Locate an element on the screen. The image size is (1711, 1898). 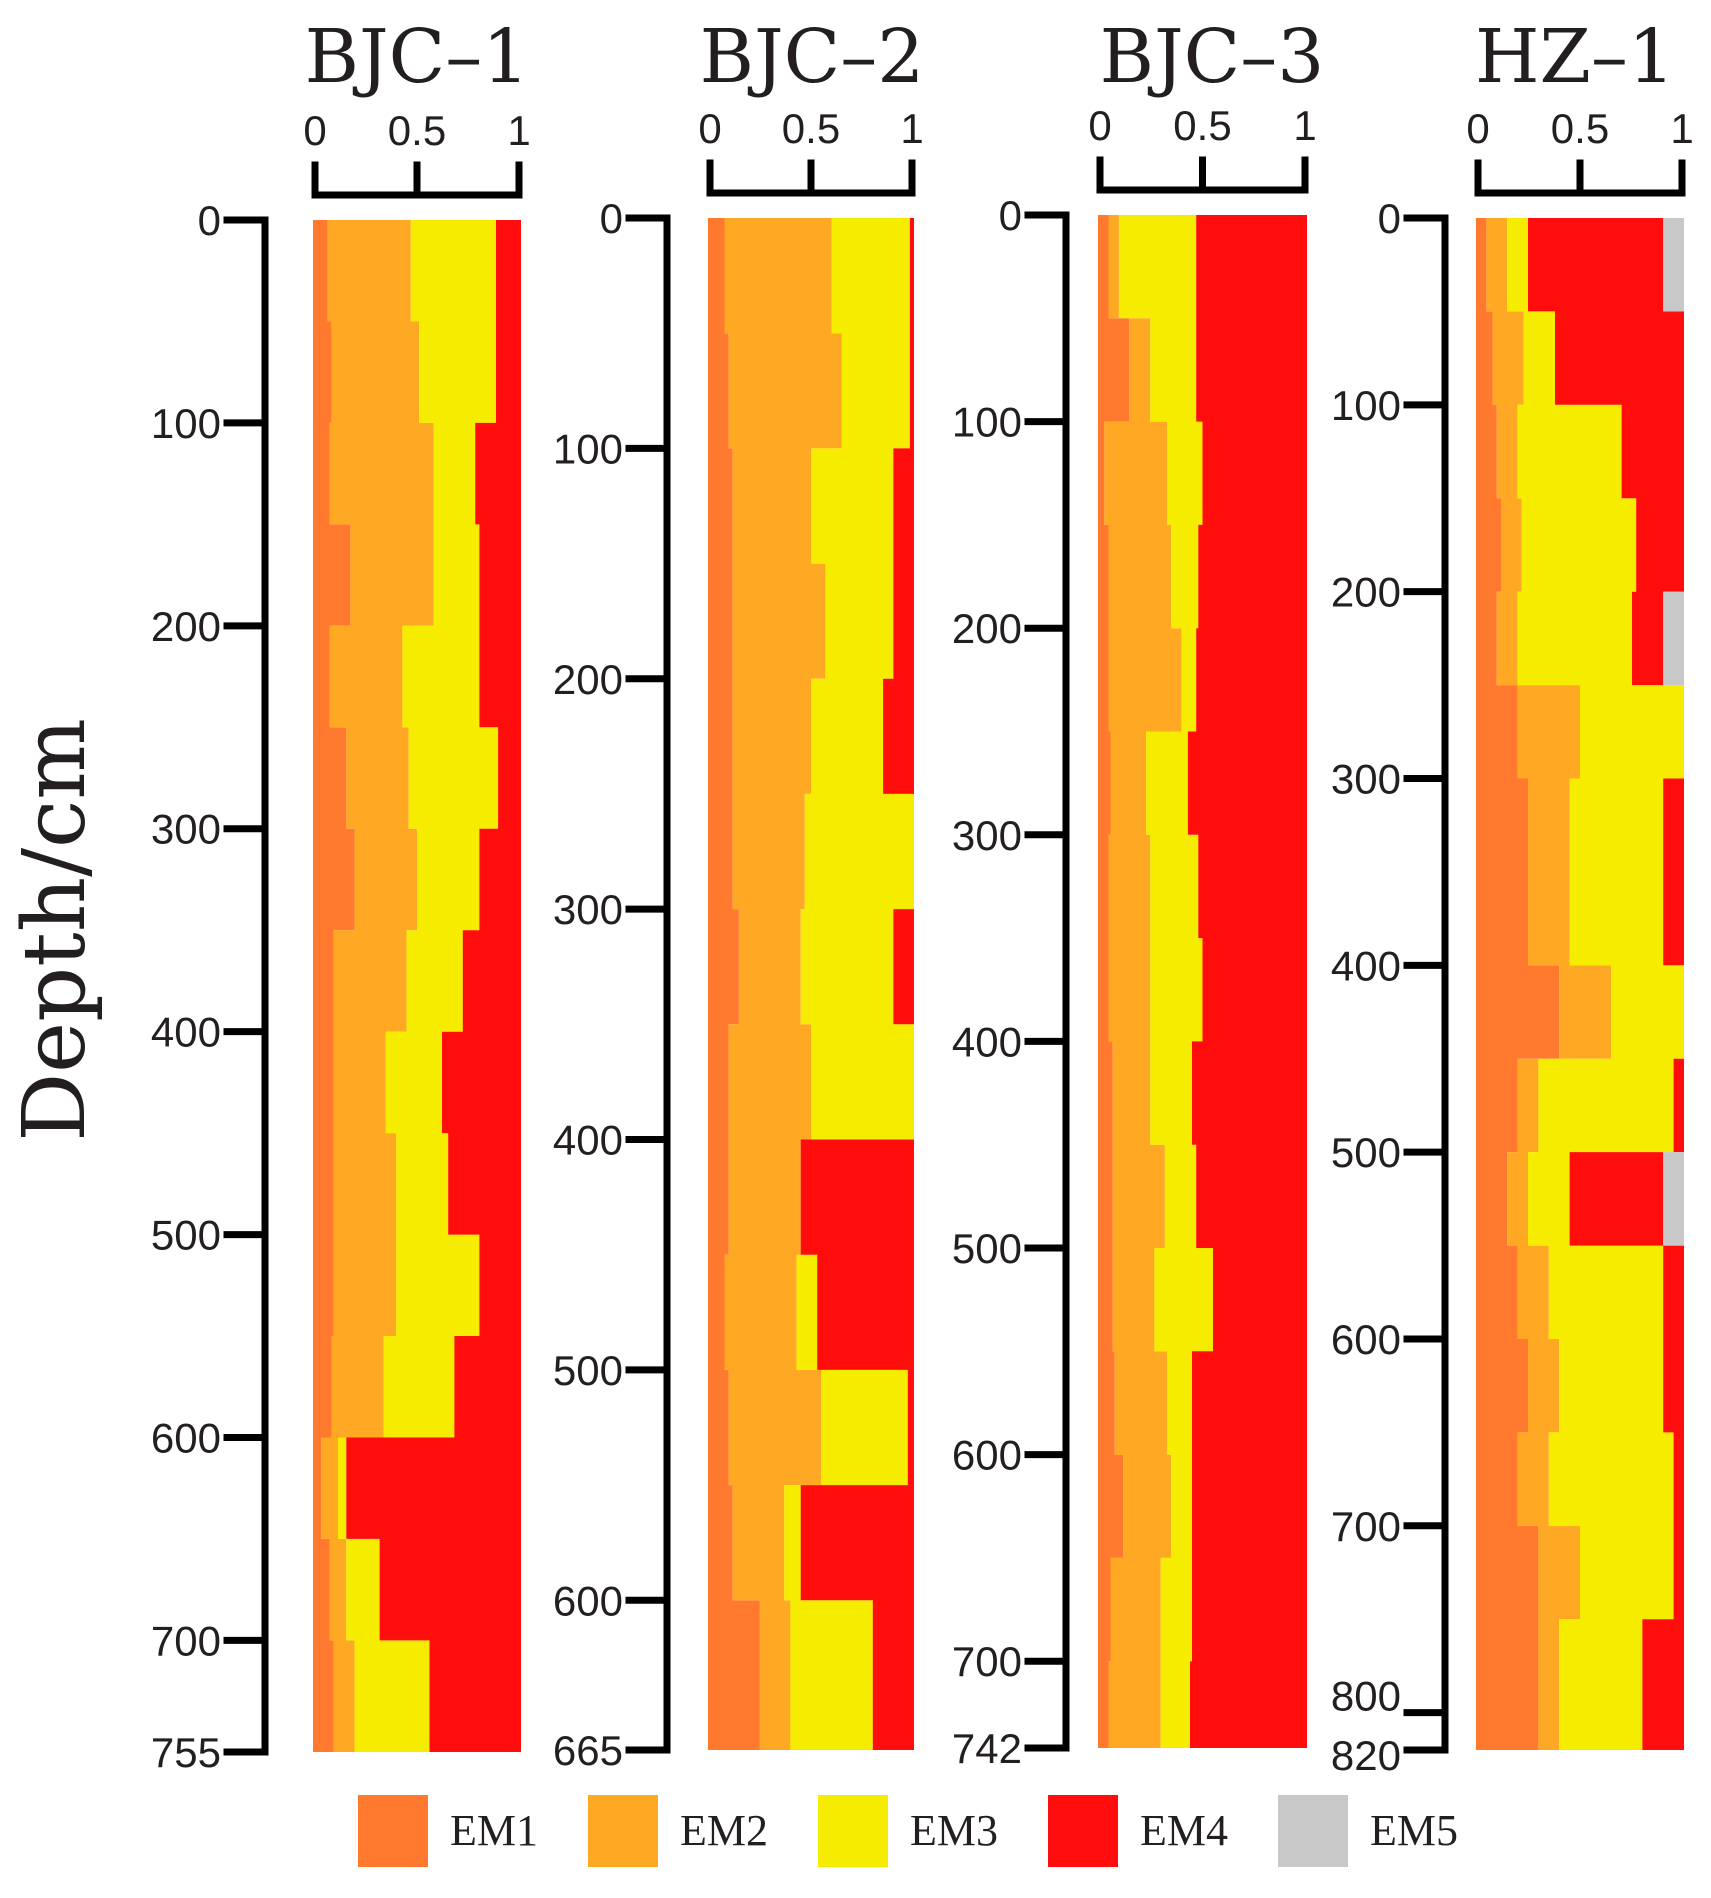
legend: EM1 EM2 EM3 EM4 EM5 is located at coordinates (908, 1831).